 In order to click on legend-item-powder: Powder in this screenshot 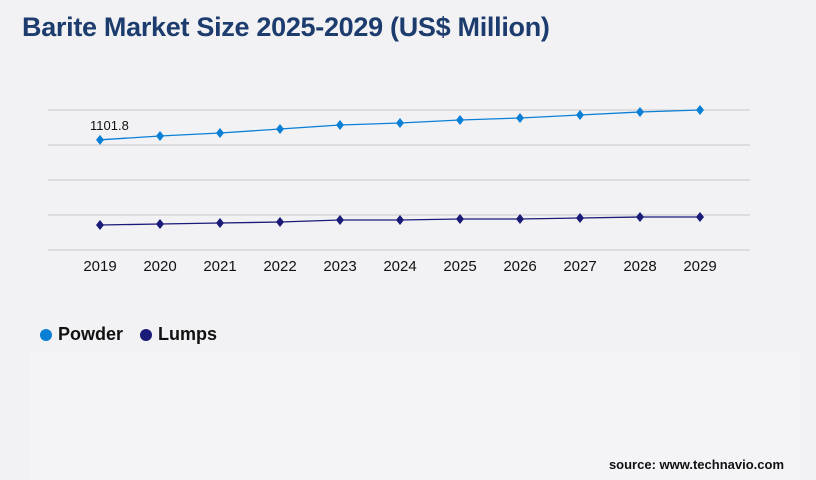, I will do `click(81, 334)`.